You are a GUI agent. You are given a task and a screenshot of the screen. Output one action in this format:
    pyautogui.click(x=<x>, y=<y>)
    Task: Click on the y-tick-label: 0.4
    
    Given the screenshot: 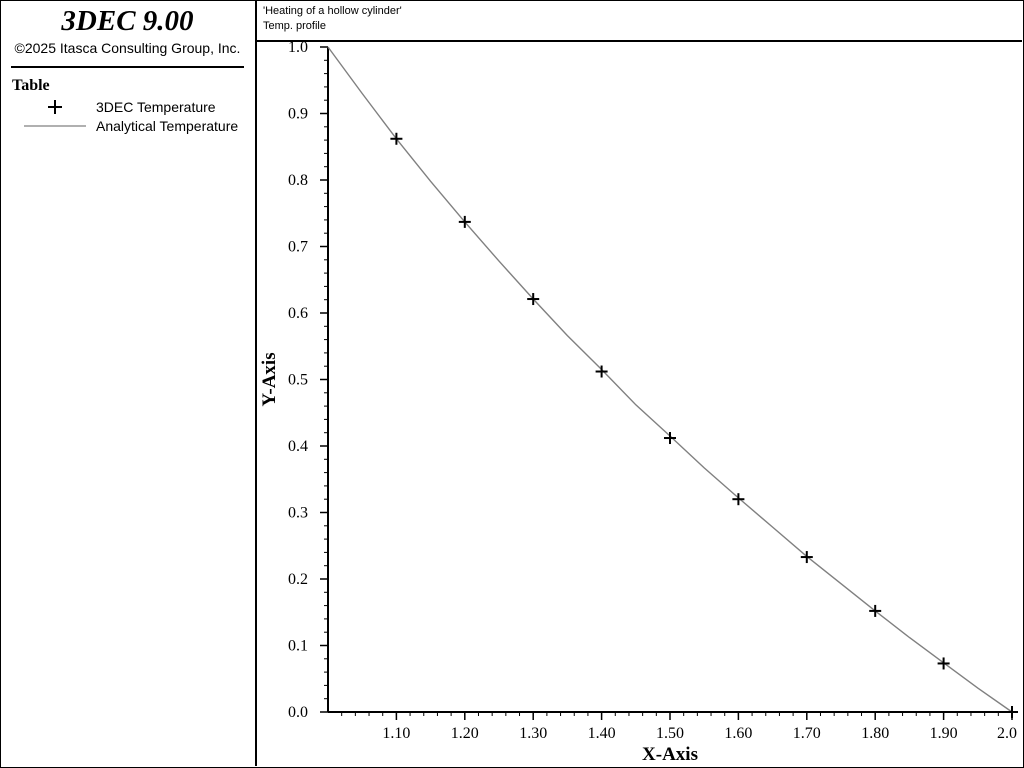 What is the action you would take?
    pyautogui.click(x=298, y=446)
    